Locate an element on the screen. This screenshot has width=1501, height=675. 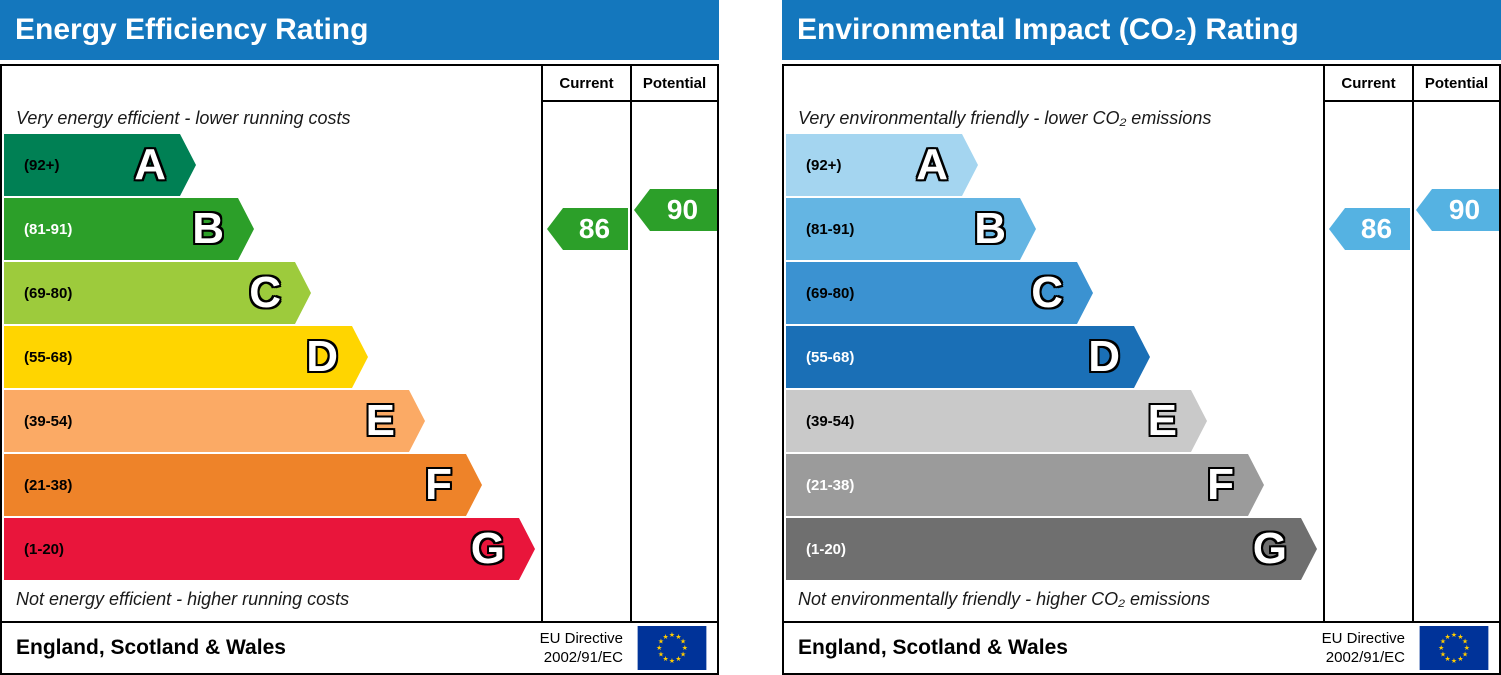
band-bar: (39-54) E is located at coordinates (214, 421).